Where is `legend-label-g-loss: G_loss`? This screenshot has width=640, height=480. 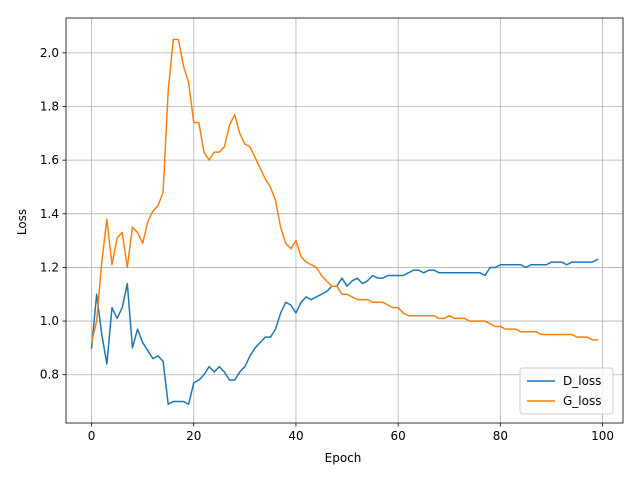 legend-label-g-loss: G_loss is located at coordinates (582, 401).